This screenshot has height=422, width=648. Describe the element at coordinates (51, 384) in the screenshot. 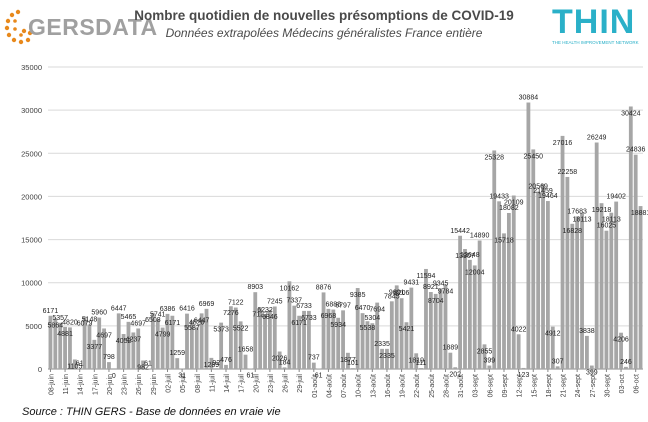

I see `x-tick-label: 08-juin` at that location.